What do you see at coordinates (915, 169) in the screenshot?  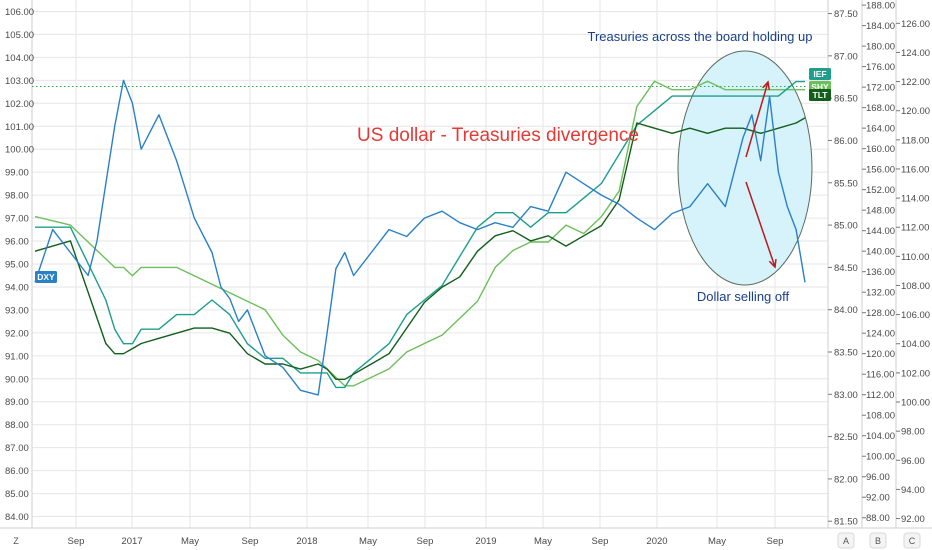 I see `y-right-3-tick-label: 116.00` at bounding box center [915, 169].